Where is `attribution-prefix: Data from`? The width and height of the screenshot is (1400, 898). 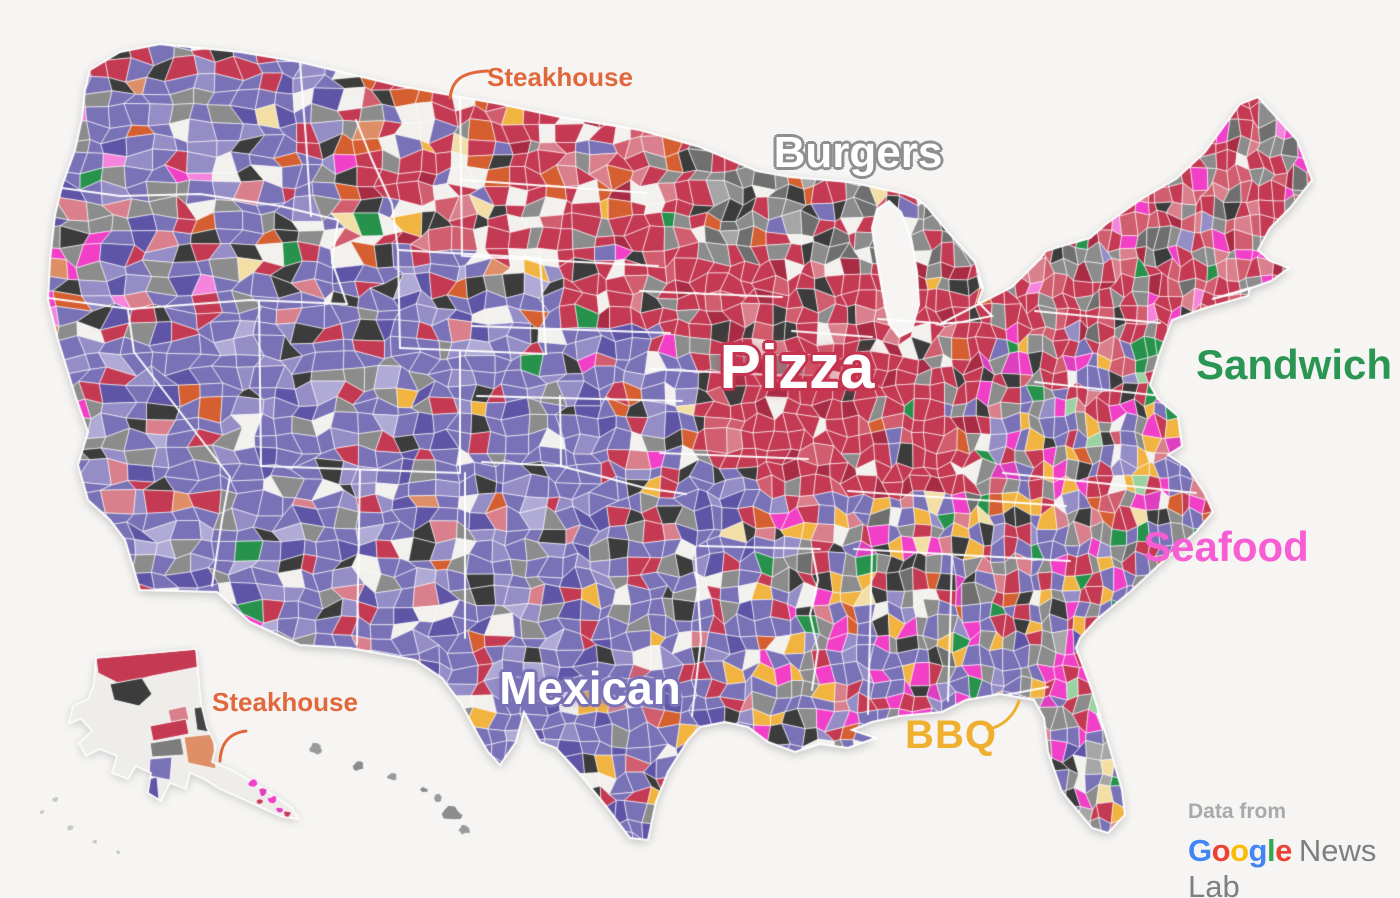
attribution-prefix: Data from is located at coordinates (1237, 811).